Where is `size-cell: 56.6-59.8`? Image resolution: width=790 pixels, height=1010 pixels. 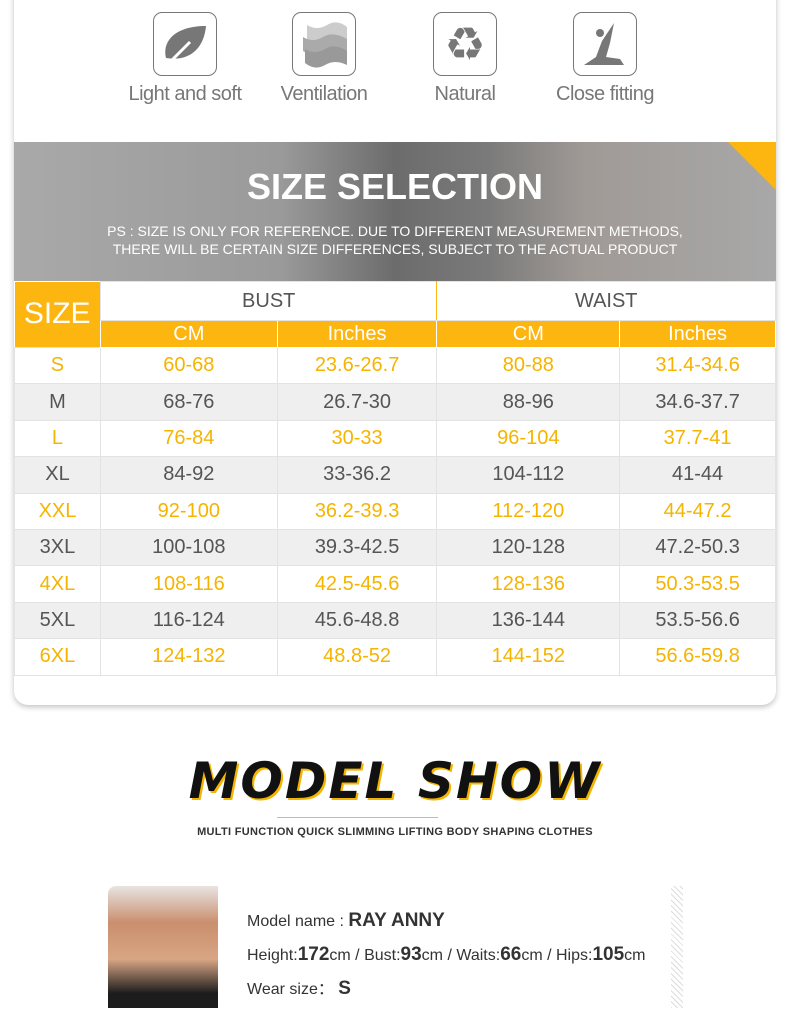
size-cell: 56.6-59.8 is located at coordinates (697, 657).